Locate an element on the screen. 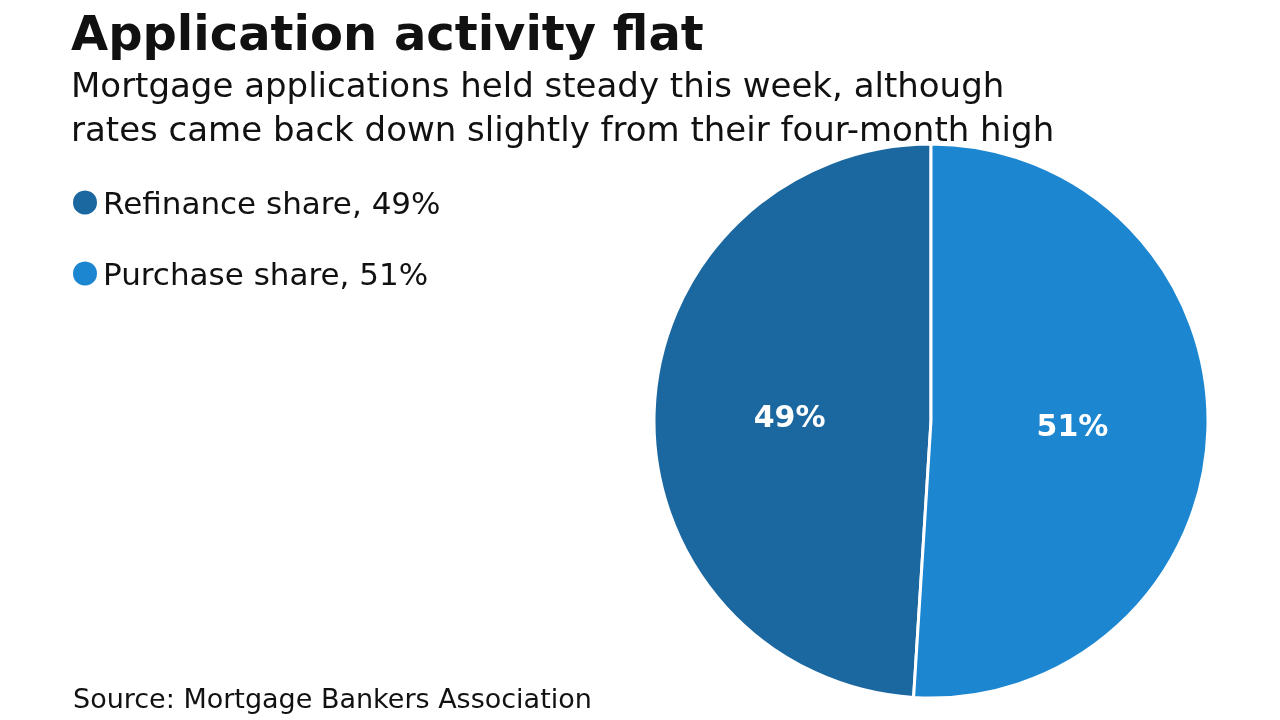  source-note: Source: Mortgage Bankers Association is located at coordinates (332, 698).